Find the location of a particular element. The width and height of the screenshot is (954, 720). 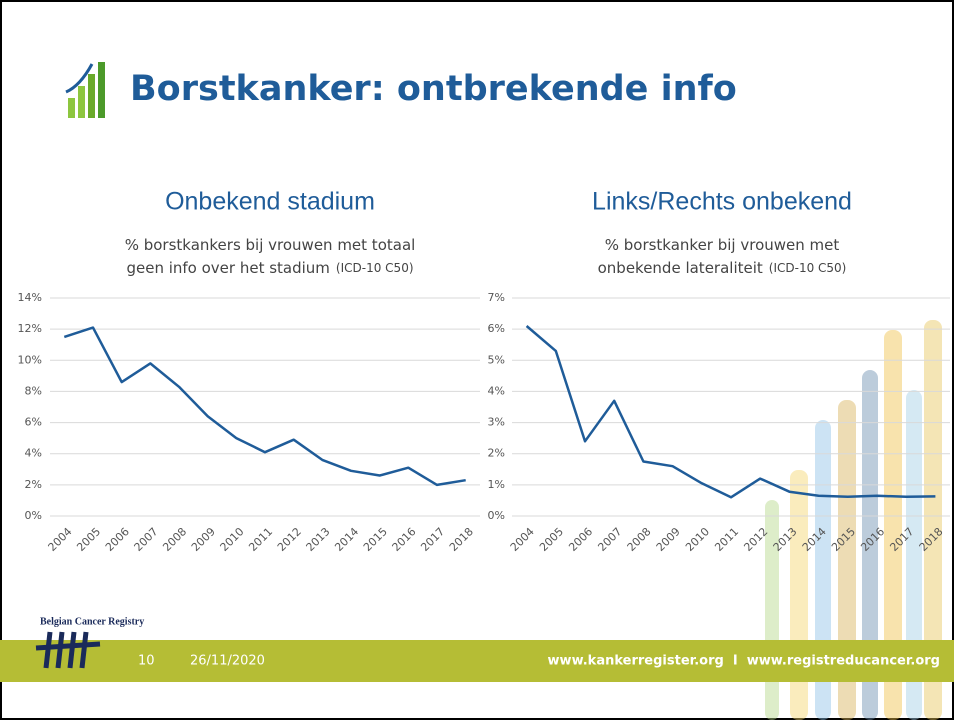

logo-icon is located at coordinates (85, 90).